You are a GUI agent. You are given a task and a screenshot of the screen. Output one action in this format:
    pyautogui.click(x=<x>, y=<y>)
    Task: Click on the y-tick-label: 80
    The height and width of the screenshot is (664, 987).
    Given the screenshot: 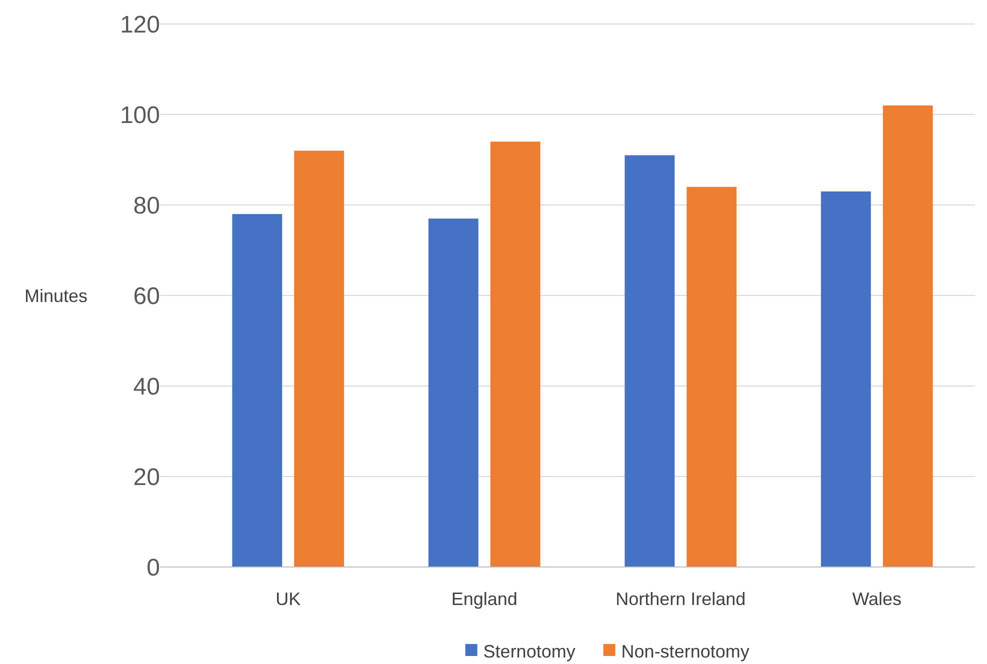 What is the action you would take?
    pyautogui.click(x=146, y=206)
    